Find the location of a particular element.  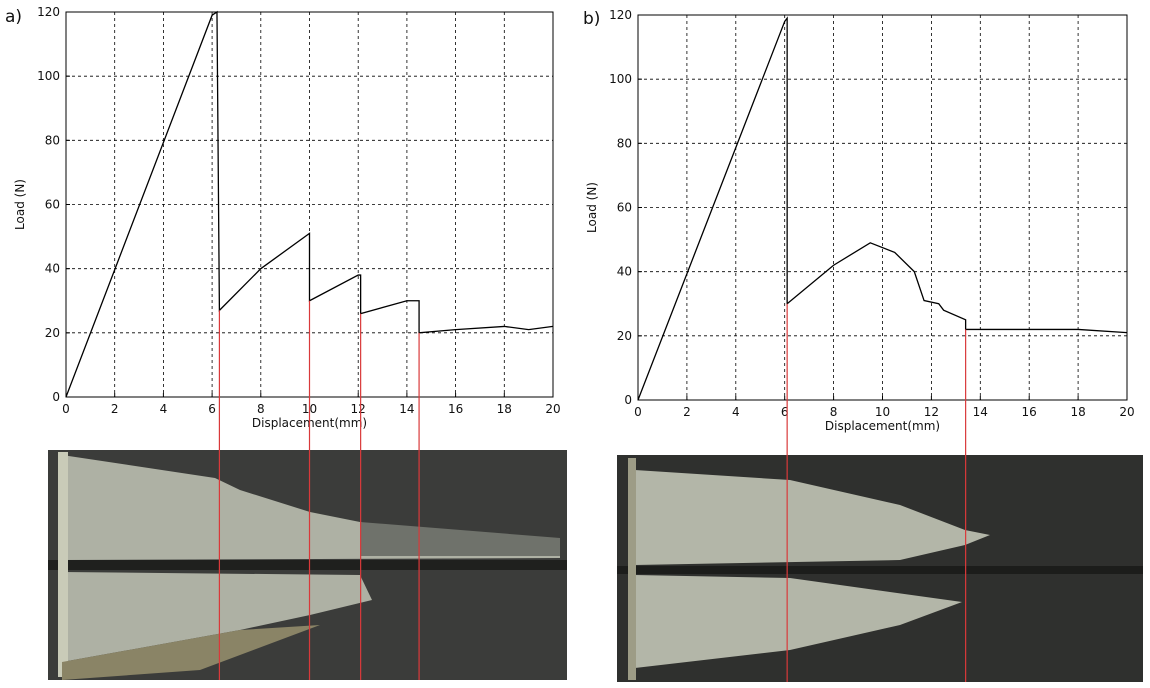

x-axis-label: Displacement(mm) is located at coordinates (882, 426).